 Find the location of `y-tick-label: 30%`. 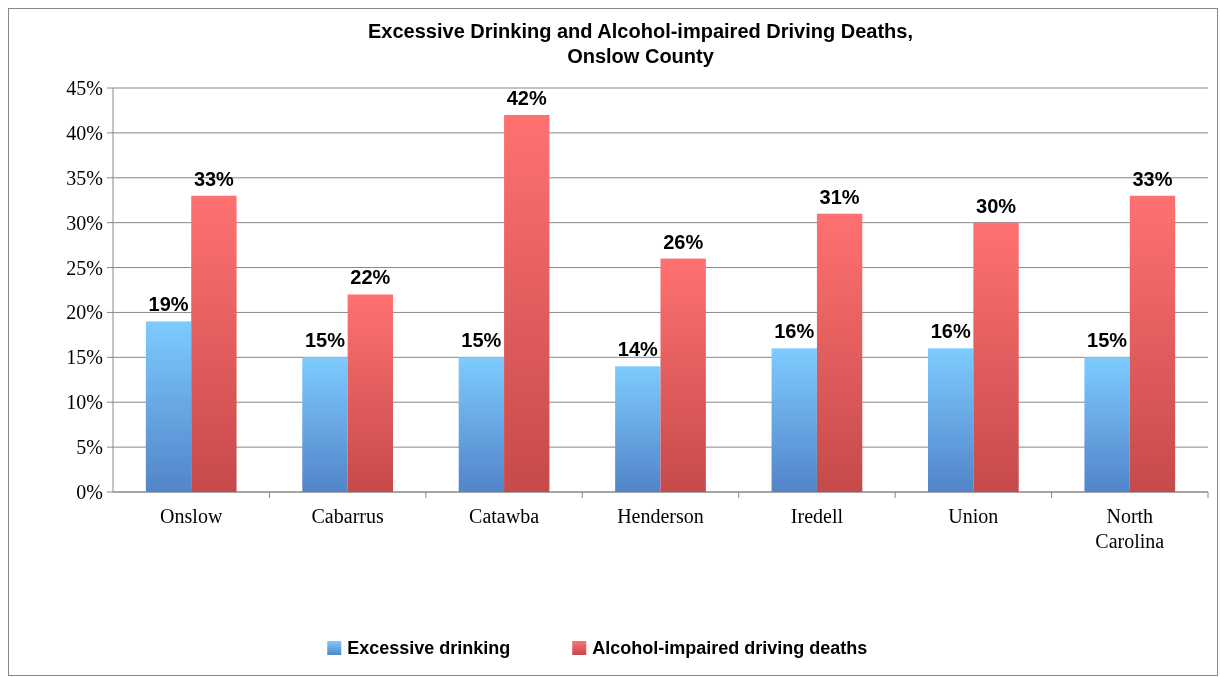

y-tick-label: 30% is located at coordinates (84, 222).